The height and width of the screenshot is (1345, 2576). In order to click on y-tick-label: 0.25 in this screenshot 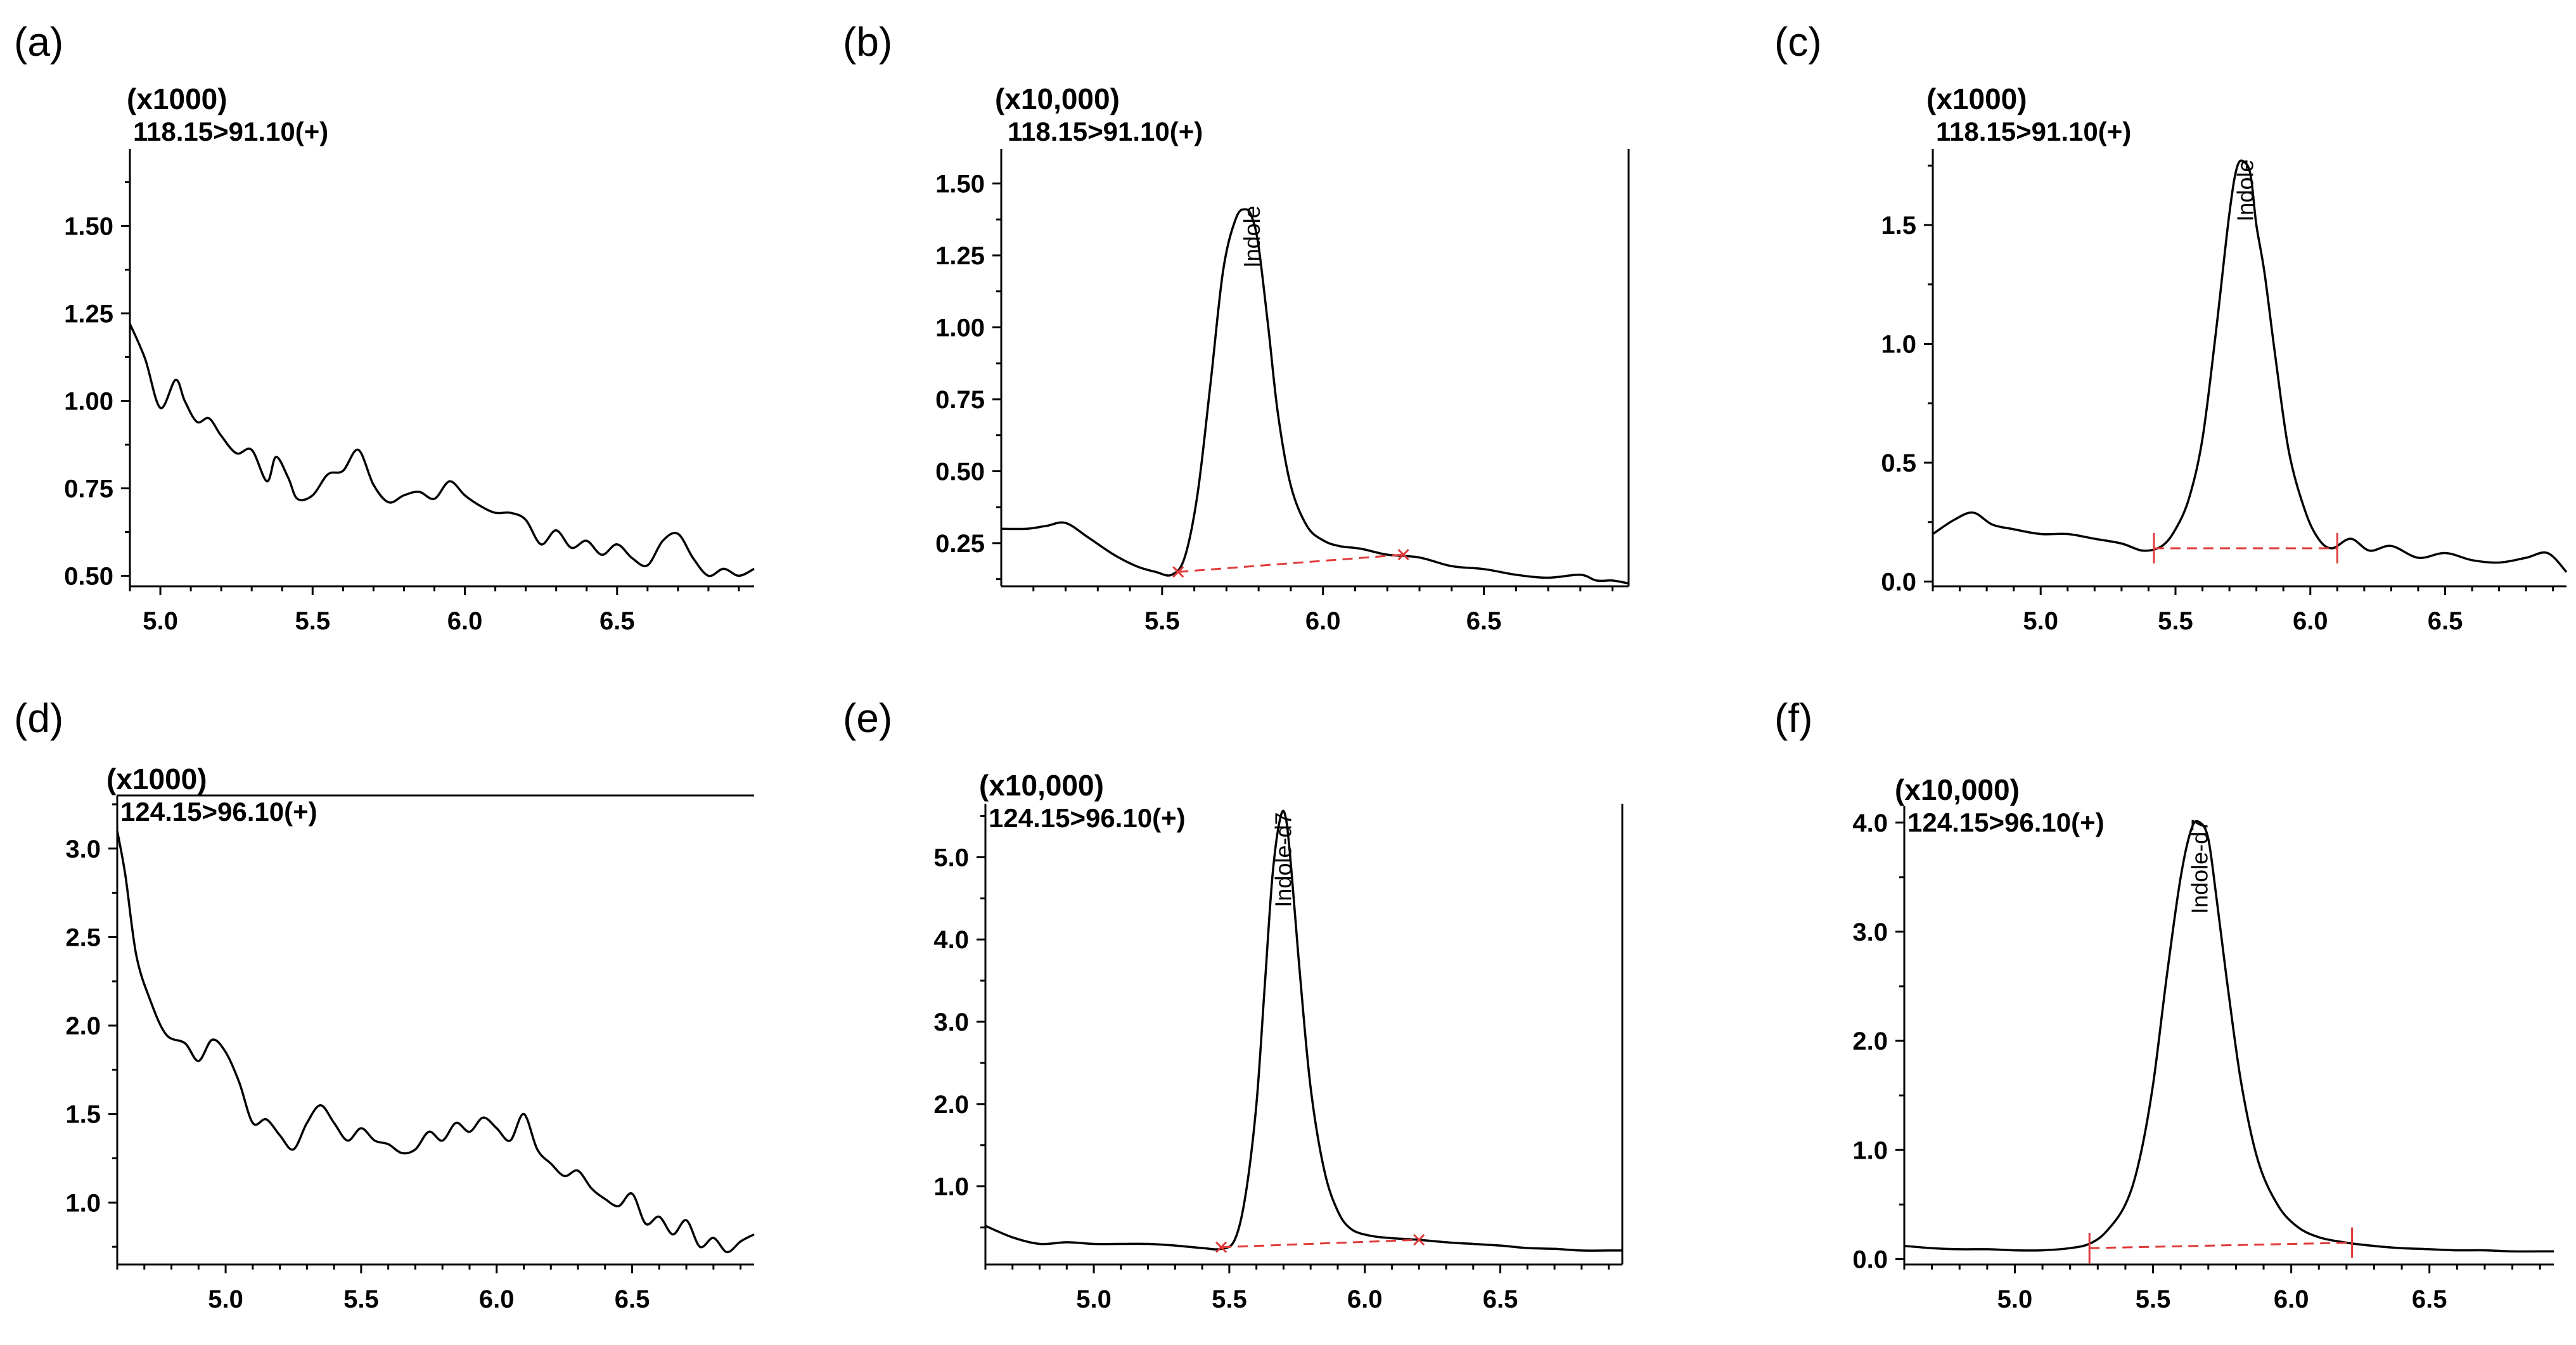, I will do `click(960, 544)`.